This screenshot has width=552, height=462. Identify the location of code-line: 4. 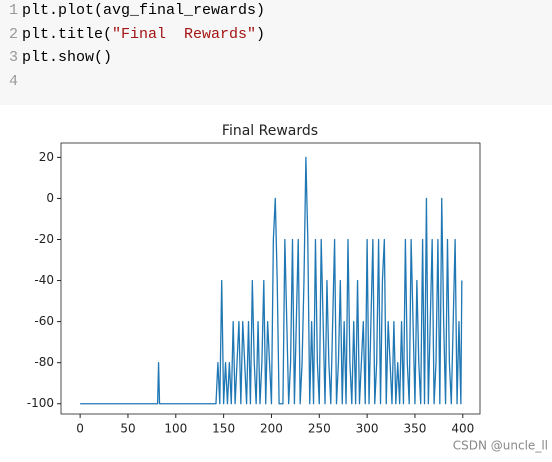
(11, 84).